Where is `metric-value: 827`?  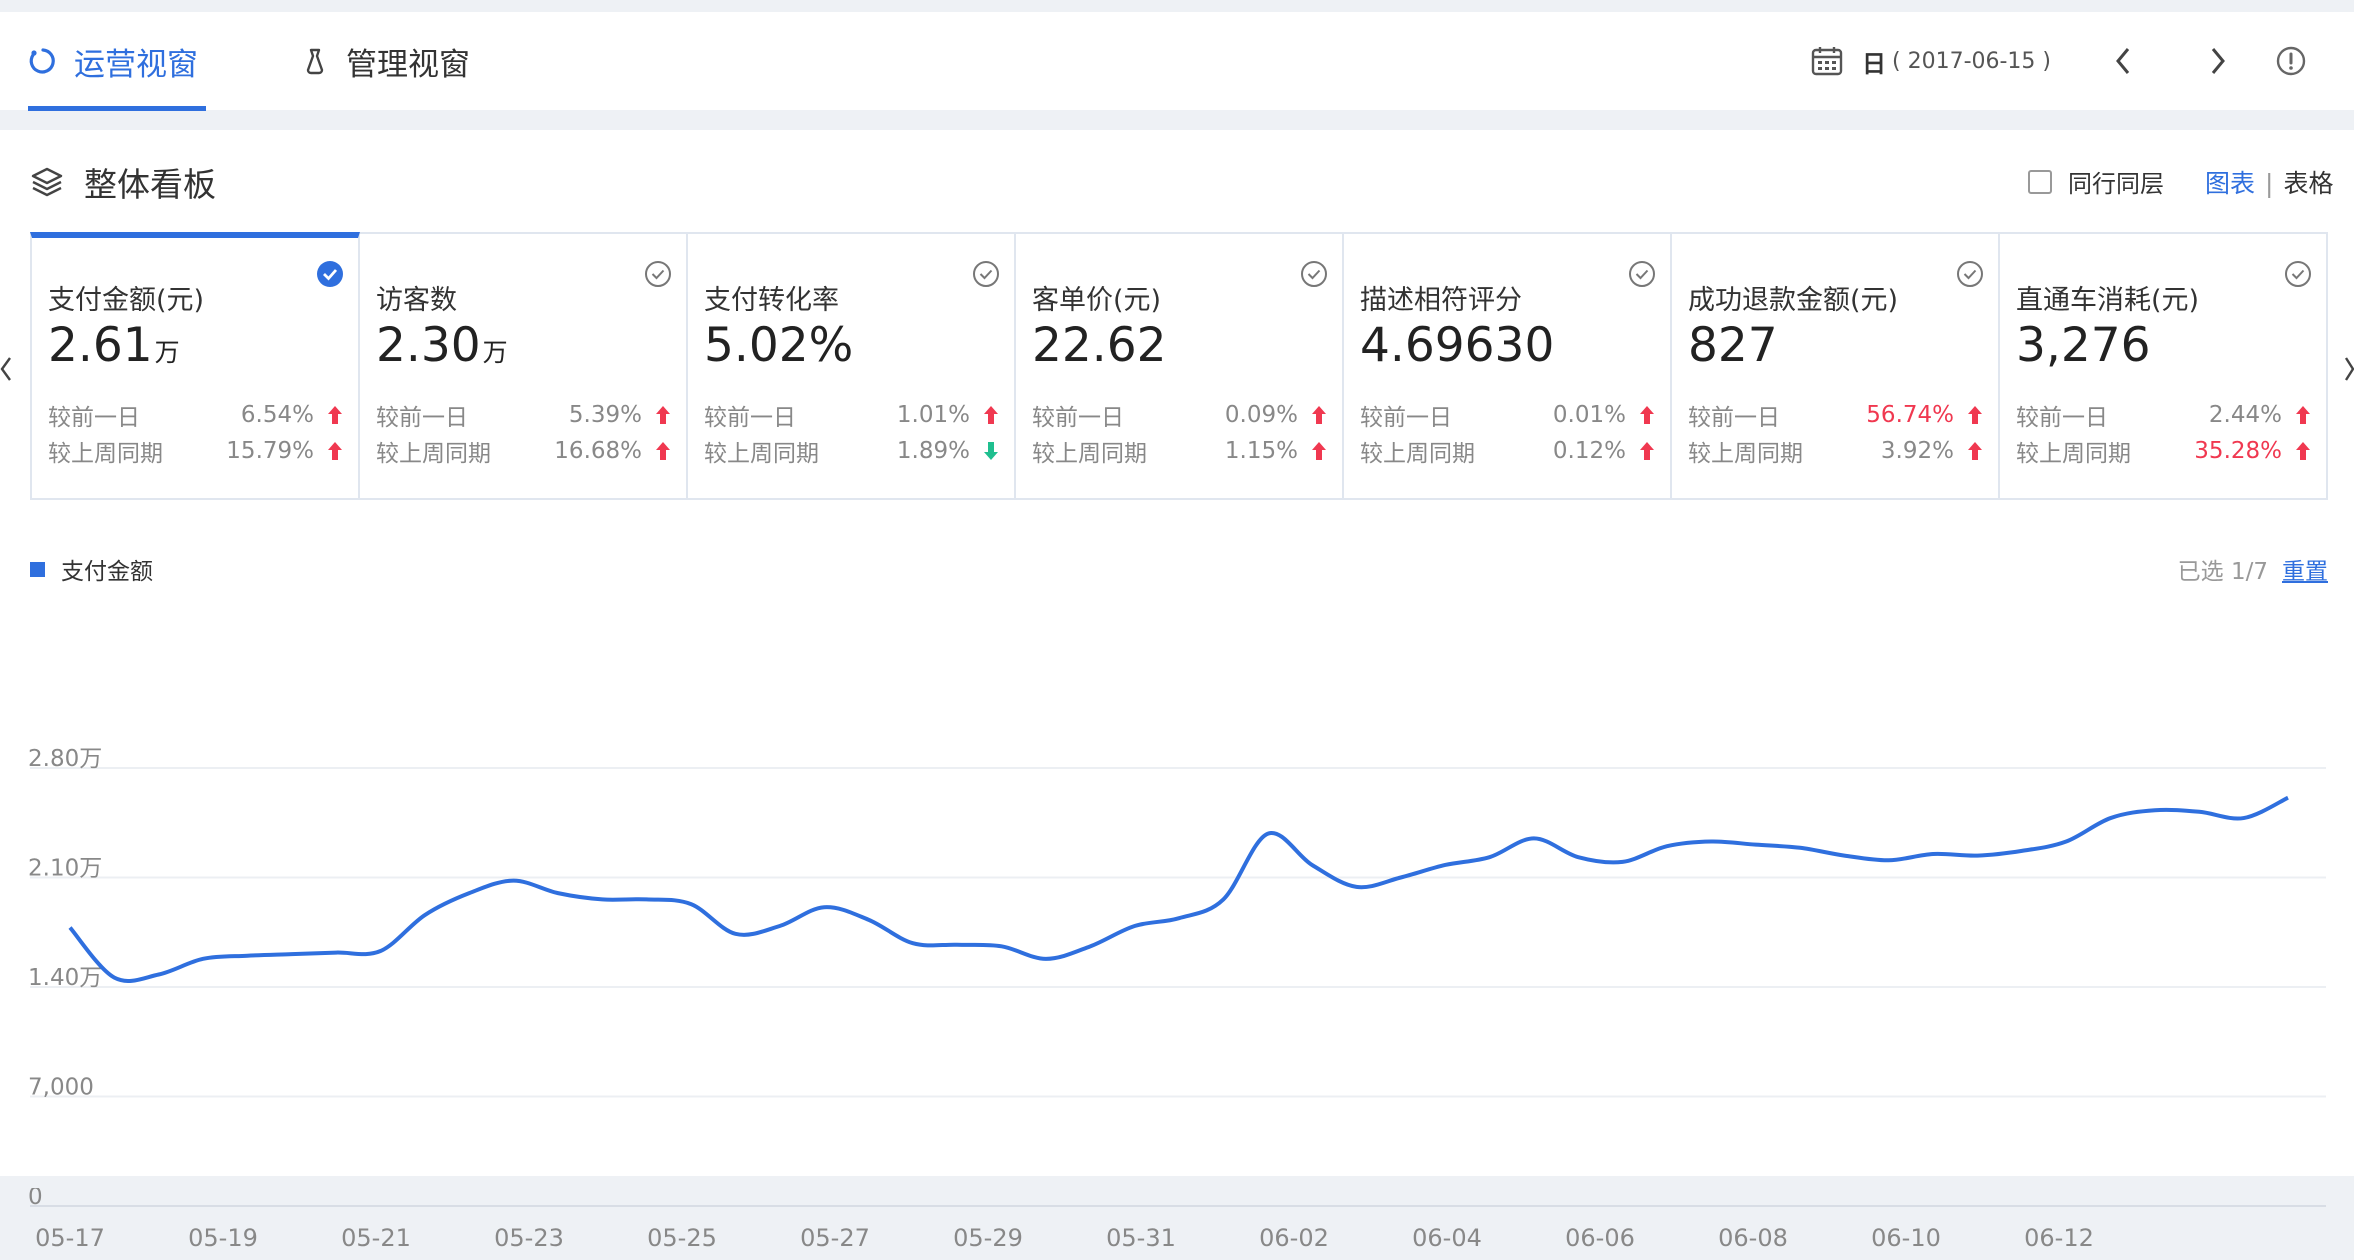
metric-value: 827 is located at coordinates (1733, 345).